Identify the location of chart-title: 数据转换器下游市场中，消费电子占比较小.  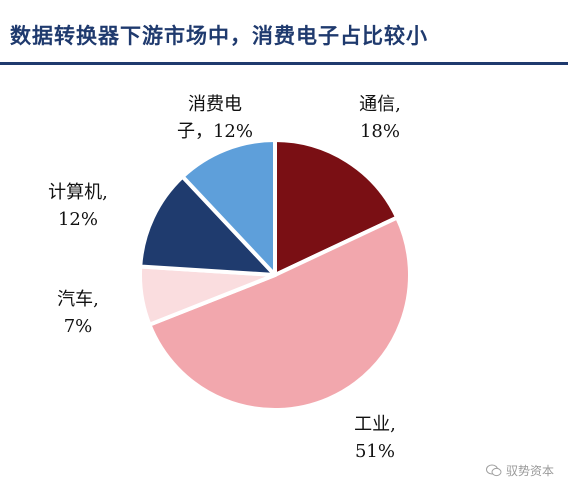
(219, 36).